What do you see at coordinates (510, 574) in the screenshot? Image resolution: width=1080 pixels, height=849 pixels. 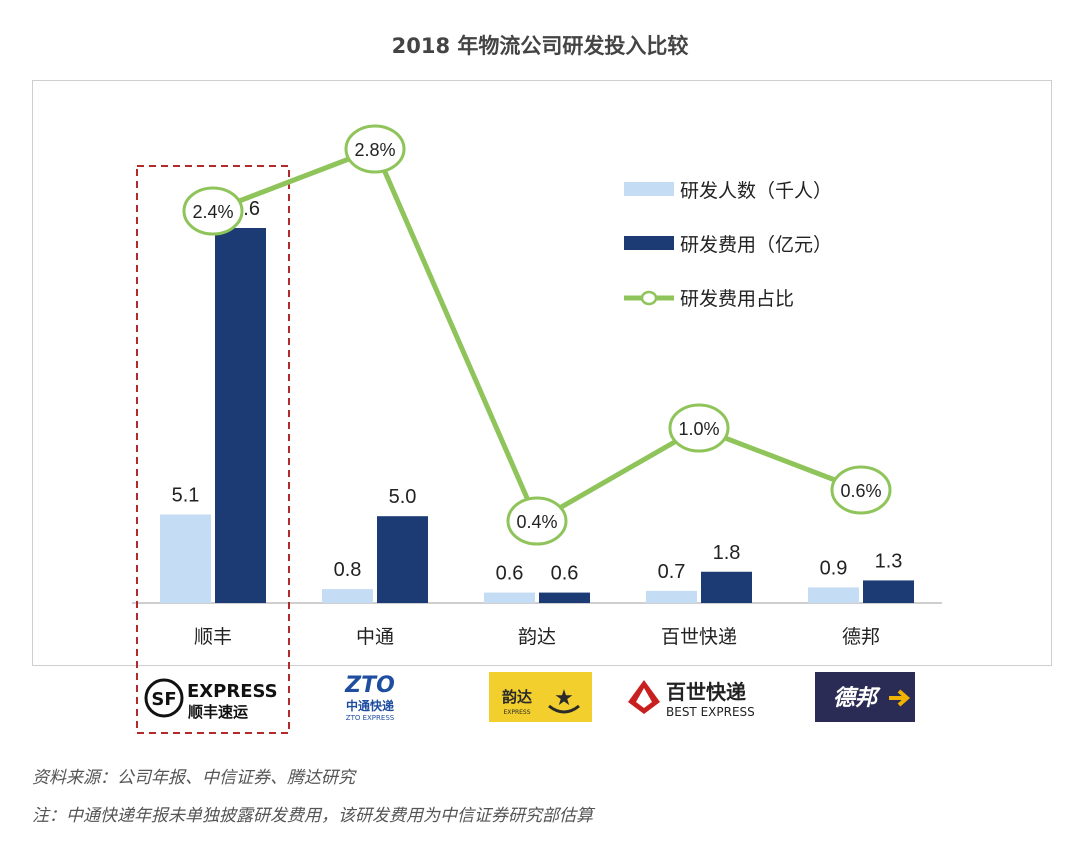 I see `bar-label-staff-2: 0.6` at bounding box center [510, 574].